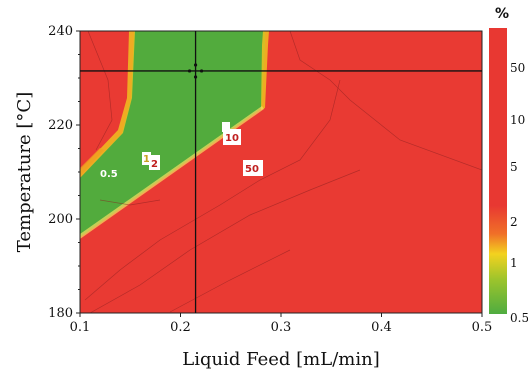  What do you see at coordinates (107, 104) in the screenshot?
I see `transition-edge-left` at bounding box center [107, 104].